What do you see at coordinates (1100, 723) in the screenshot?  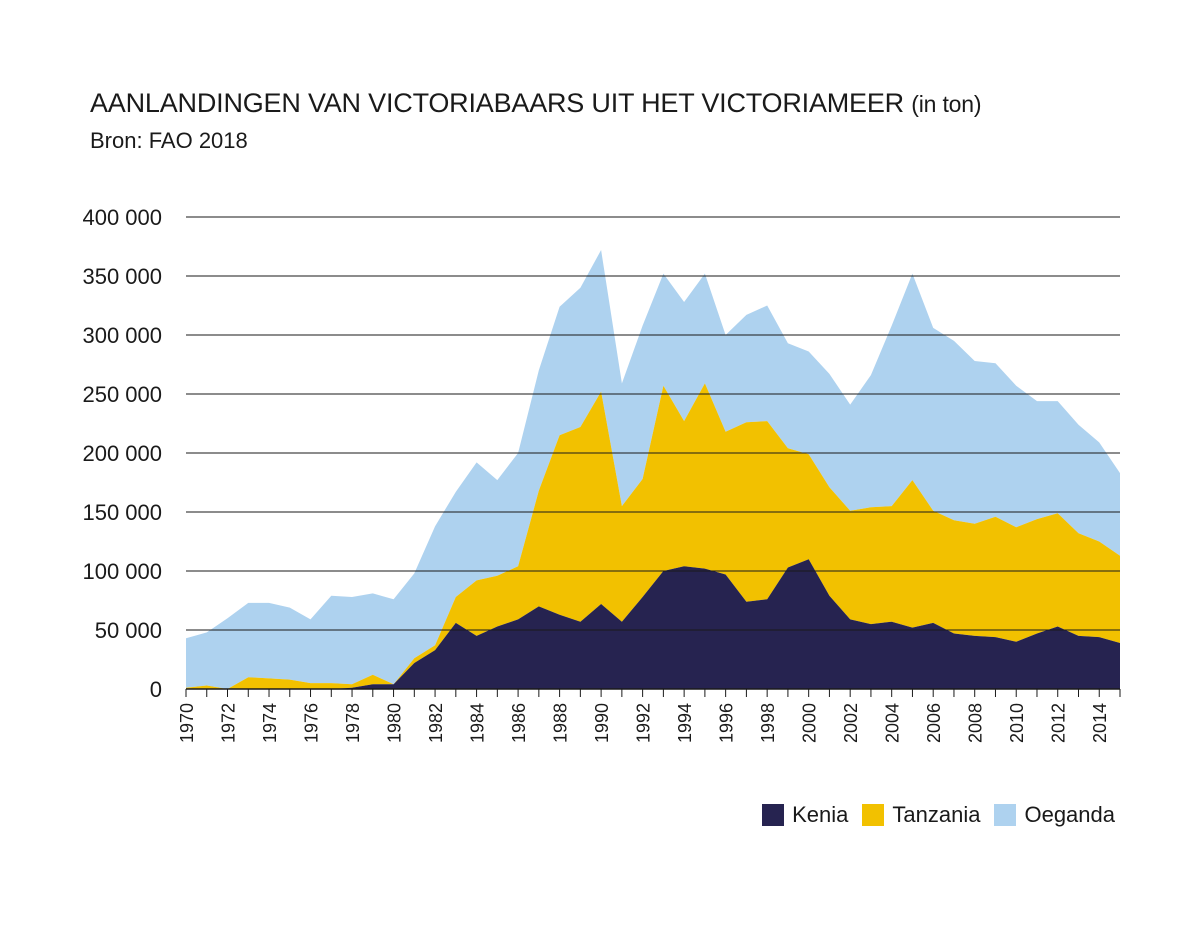 I see `x-tick-label: 2014` at bounding box center [1100, 723].